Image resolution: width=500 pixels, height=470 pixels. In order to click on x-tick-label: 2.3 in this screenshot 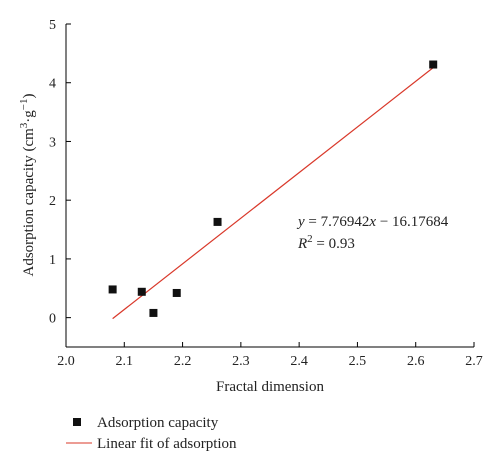, I will do `click(241, 361)`.